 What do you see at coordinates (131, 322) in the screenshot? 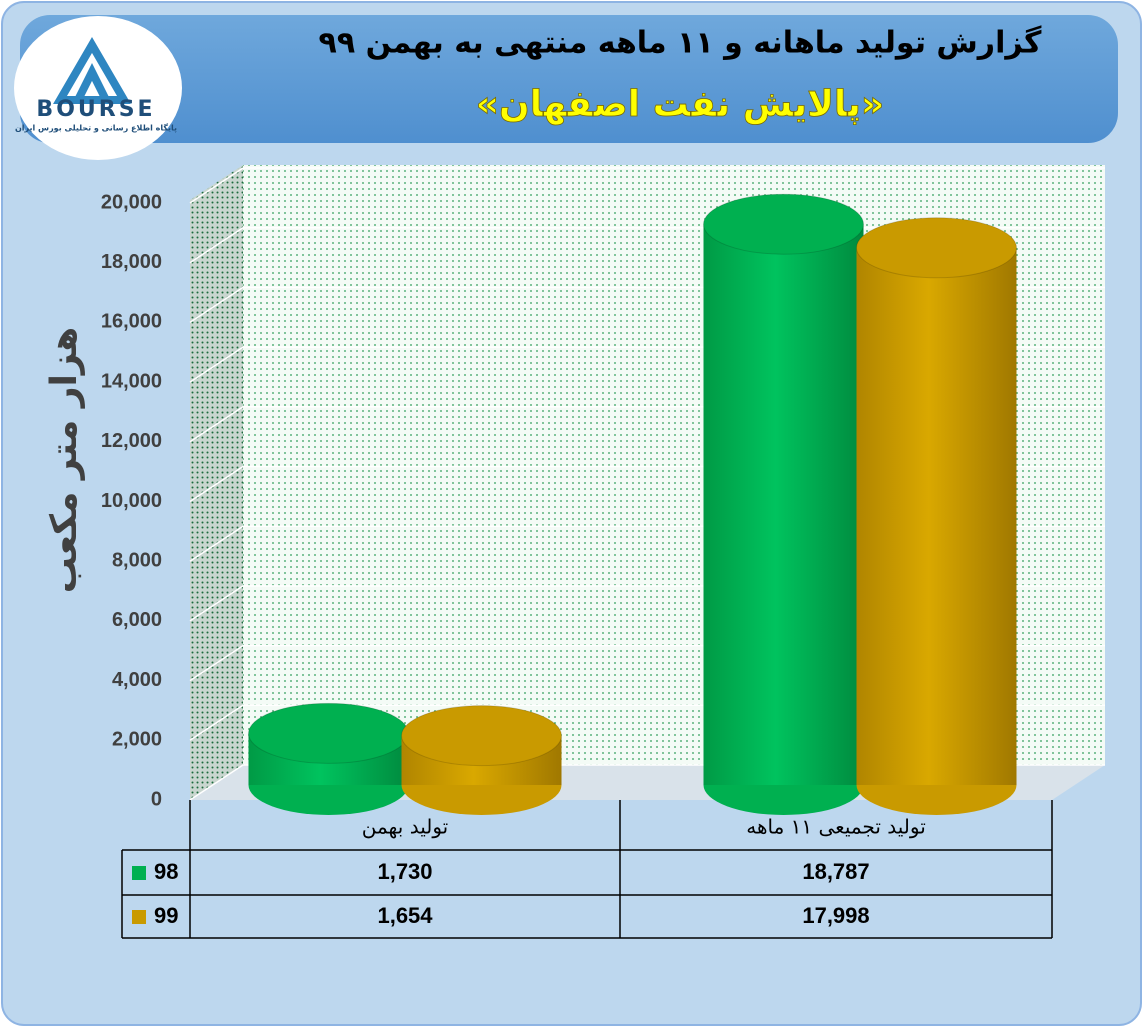
I see `y-tick-label: 16,000` at bounding box center [131, 322].